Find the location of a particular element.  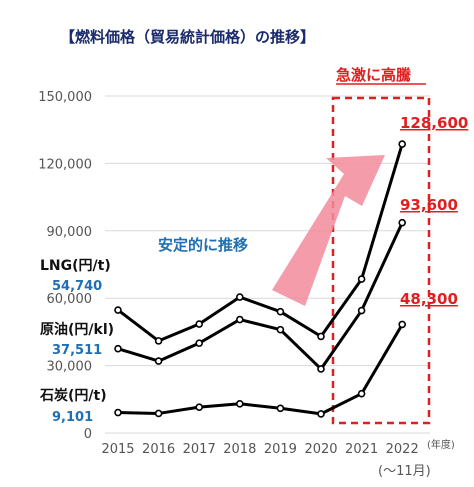

x-tick-label: 2019 is located at coordinates (280, 449).